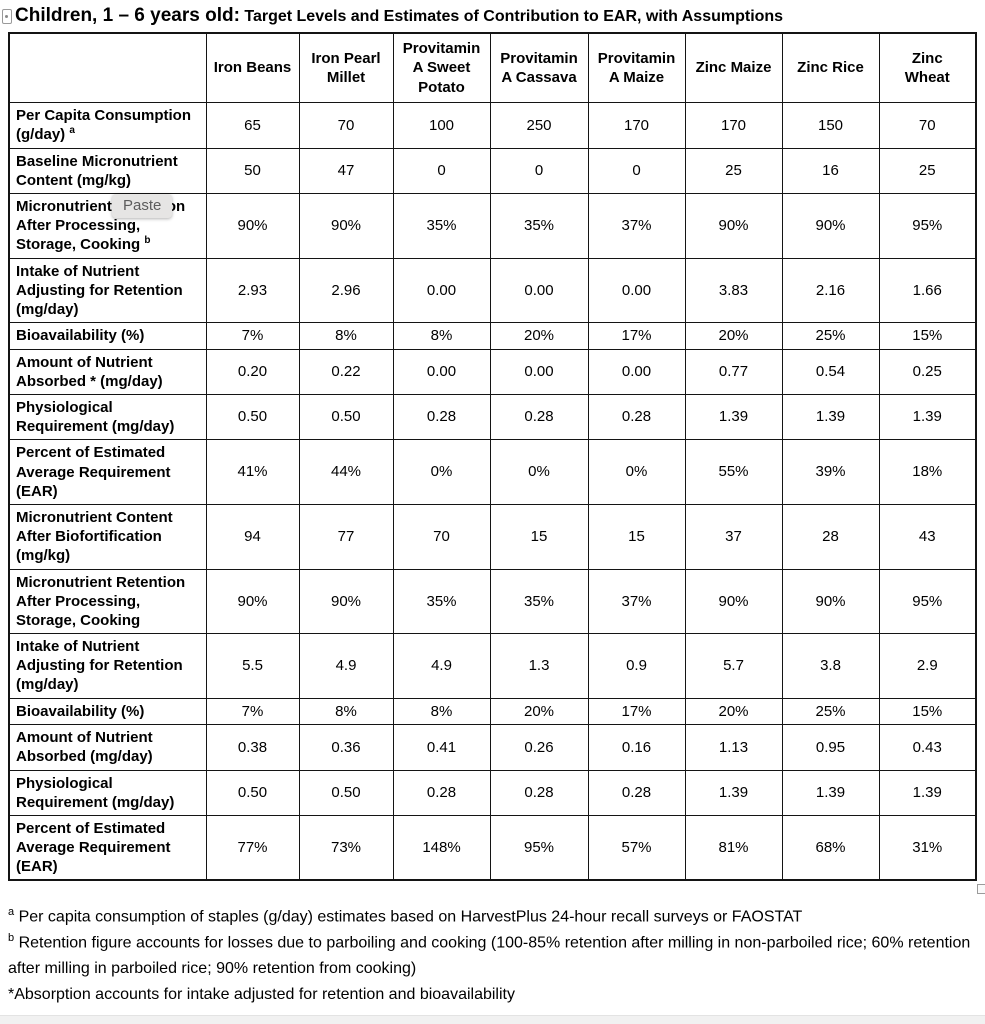 The width and height of the screenshot is (985, 1024). I want to click on table-row: Bioavailability (%) 7% 8% 8% 20% 17% 20% 25% 15%, so click(492, 336).